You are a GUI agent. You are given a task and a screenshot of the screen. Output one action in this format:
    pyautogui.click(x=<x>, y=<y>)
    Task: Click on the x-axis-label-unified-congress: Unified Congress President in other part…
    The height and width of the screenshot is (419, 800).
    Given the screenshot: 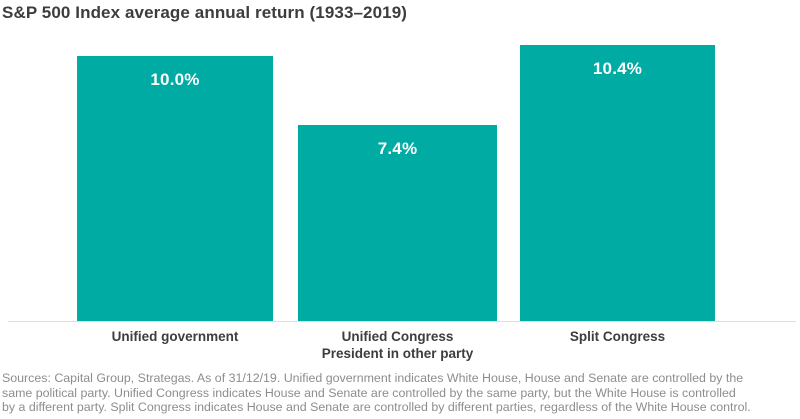 What is the action you would take?
    pyautogui.click(x=397, y=345)
    